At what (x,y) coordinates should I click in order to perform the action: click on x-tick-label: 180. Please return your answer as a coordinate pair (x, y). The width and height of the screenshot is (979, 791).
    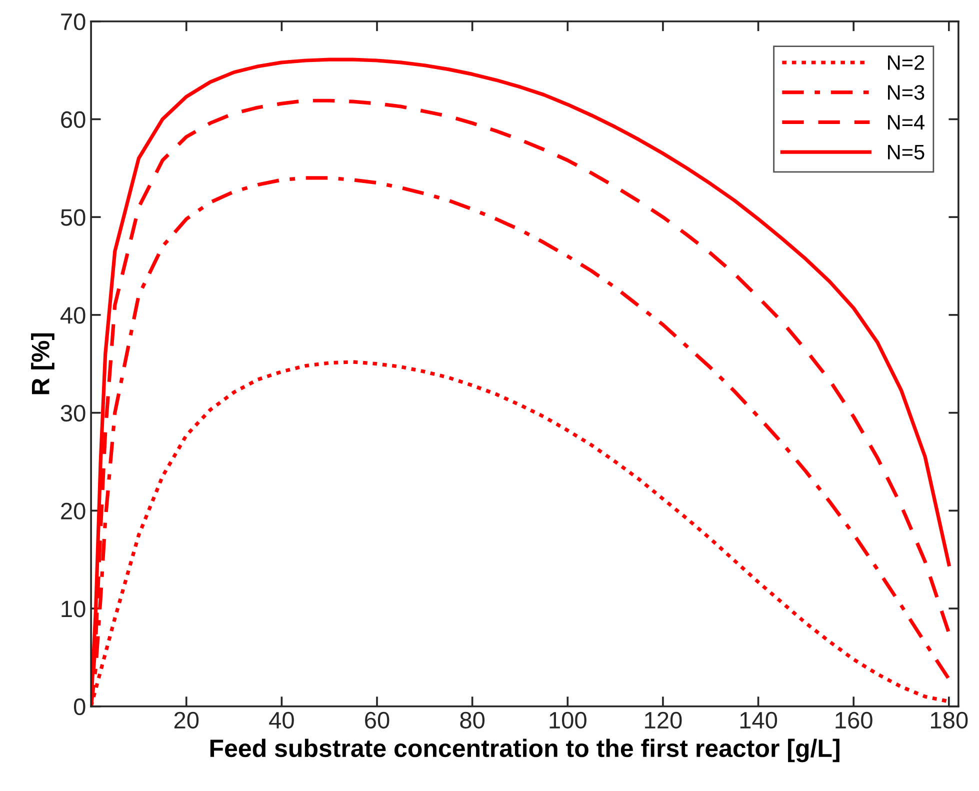
    Looking at the image, I should click on (949, 720).